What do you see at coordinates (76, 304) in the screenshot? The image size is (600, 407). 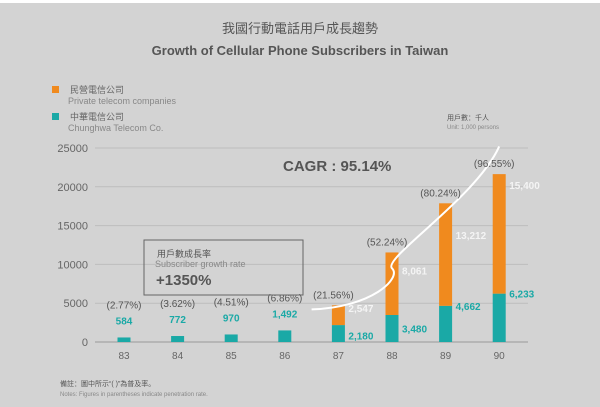 I see `y-tick-label: 5000` at bounding box center [76, 304].